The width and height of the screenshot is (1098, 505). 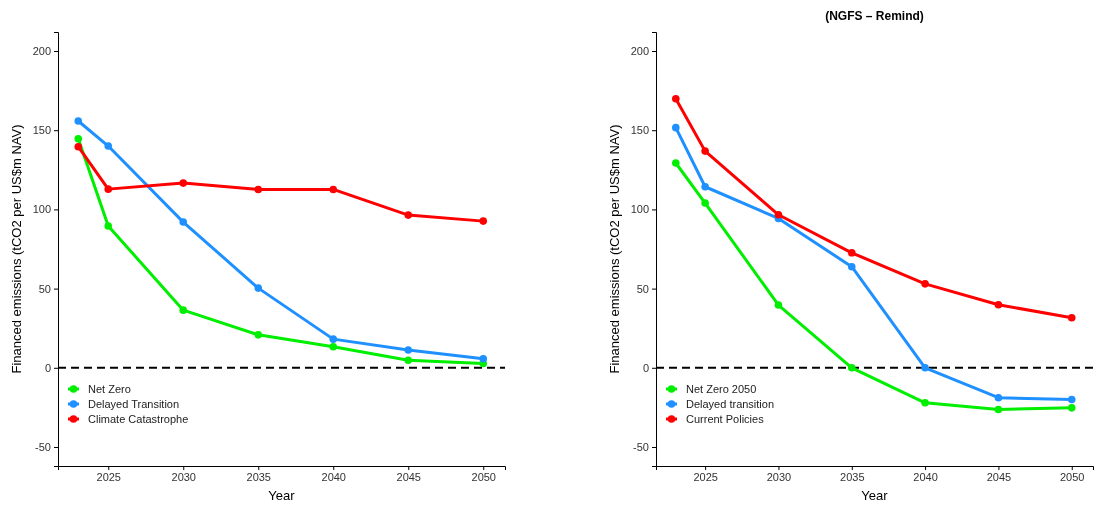 I want to click on legend-label: Net Zero 2050, so click(x=721, y=389).